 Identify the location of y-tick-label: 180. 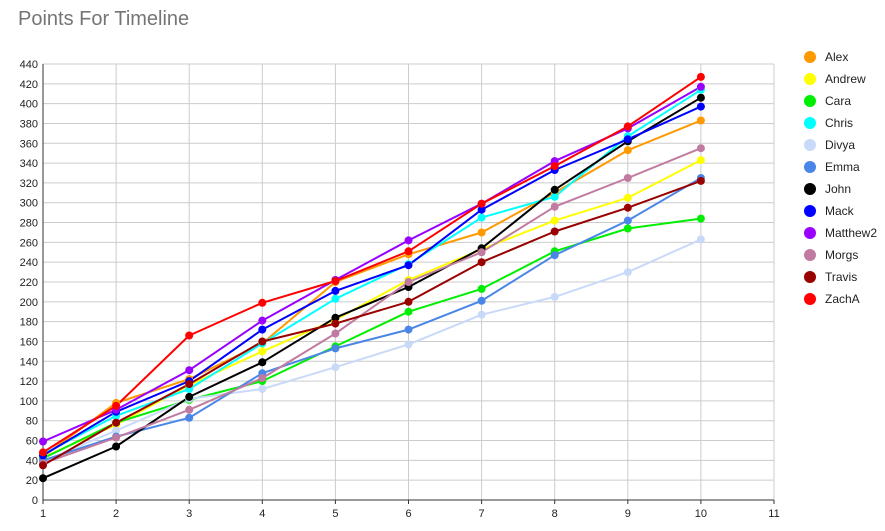
(29, 323).